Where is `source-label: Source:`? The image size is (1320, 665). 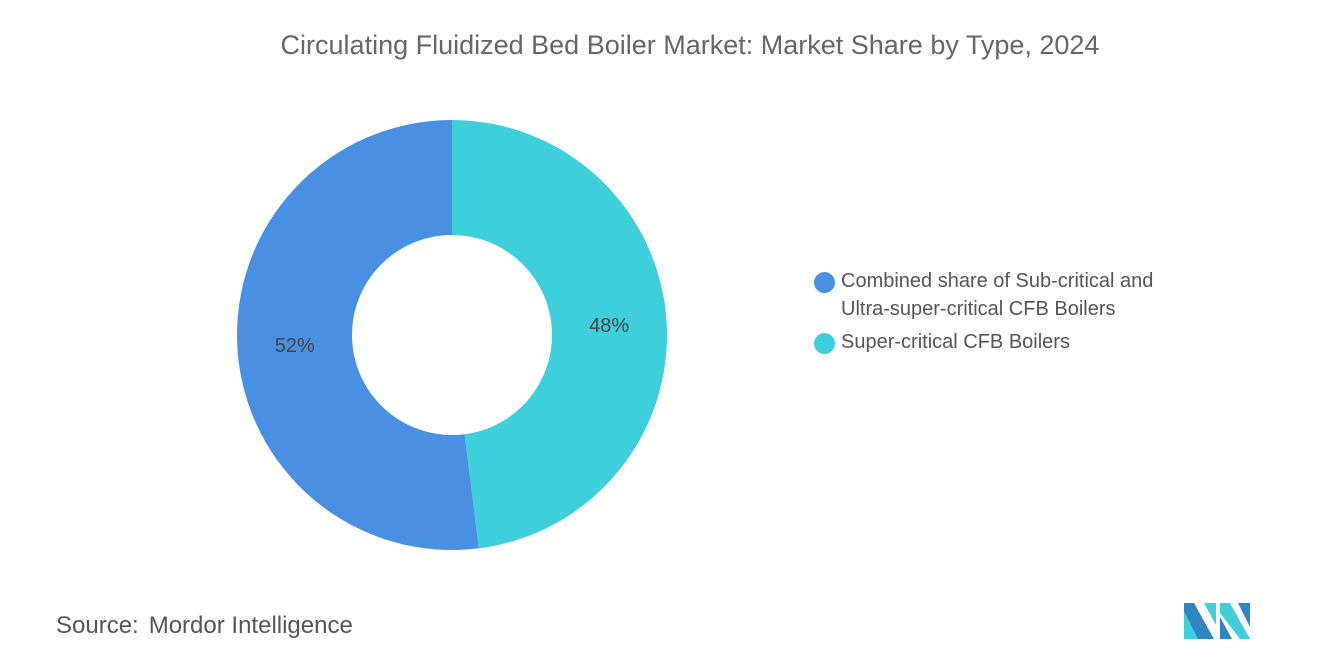
source-label: Source: is located at coordinates (97, 625).